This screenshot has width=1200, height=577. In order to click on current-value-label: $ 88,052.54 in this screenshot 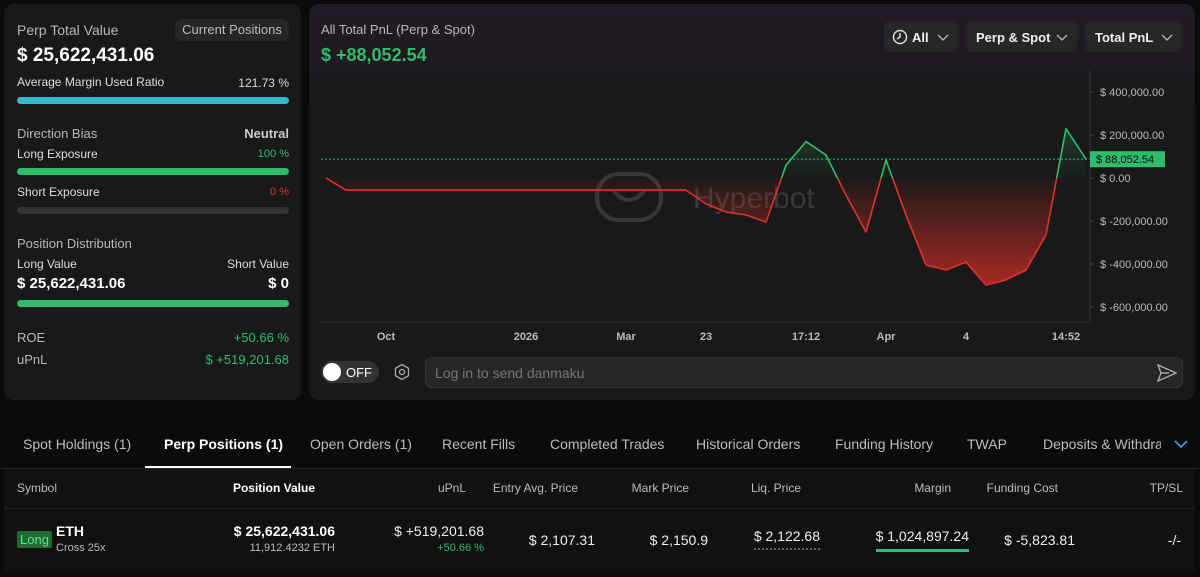, I will do `click(1125, 160)`.